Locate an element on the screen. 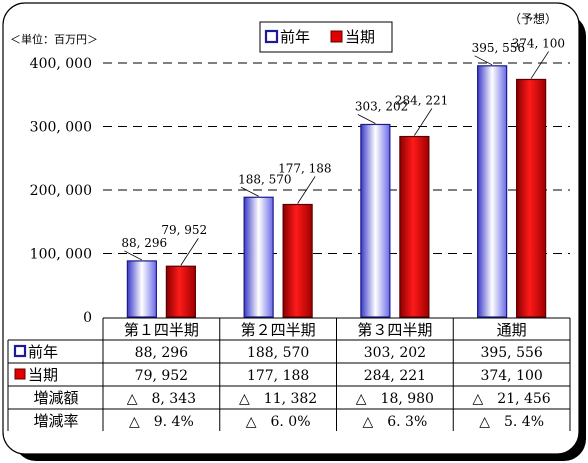 The image size is (588, 463). data-label-prev: 88, 296 is located at coordinates (144, 243).